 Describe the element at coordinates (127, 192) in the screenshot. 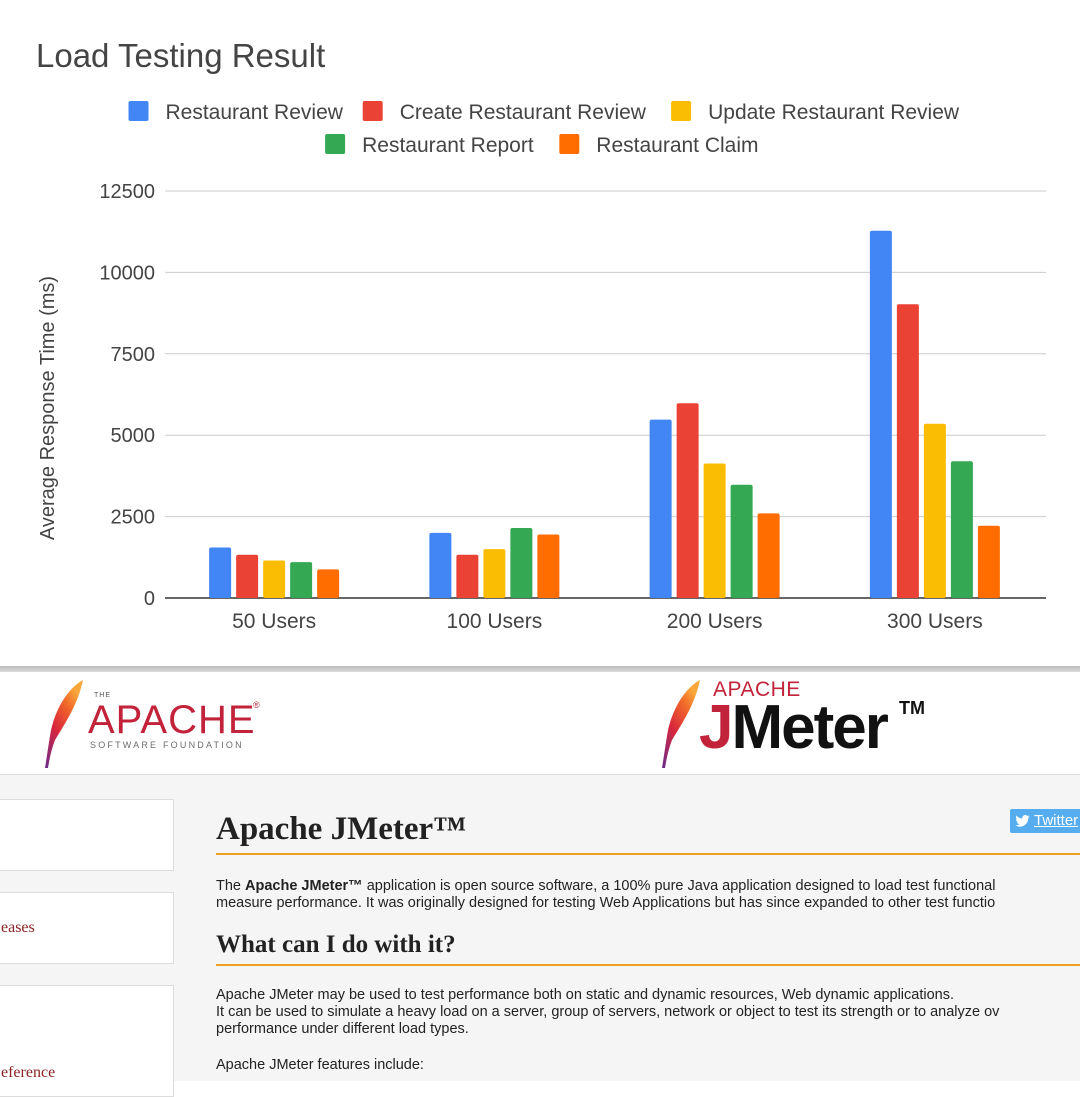

I see `y-tick-label: 12500` at that location.